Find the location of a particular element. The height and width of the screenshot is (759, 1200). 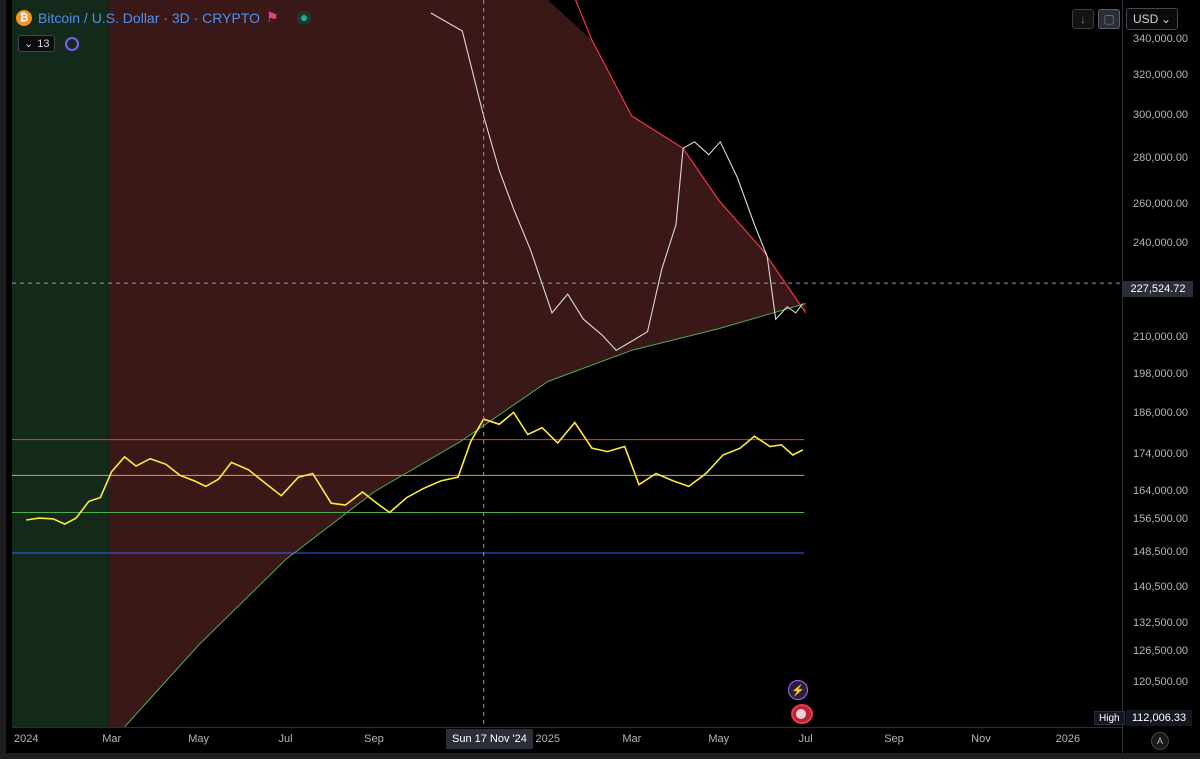

time-tick-label: Nov is located at coordinates (981, 739).